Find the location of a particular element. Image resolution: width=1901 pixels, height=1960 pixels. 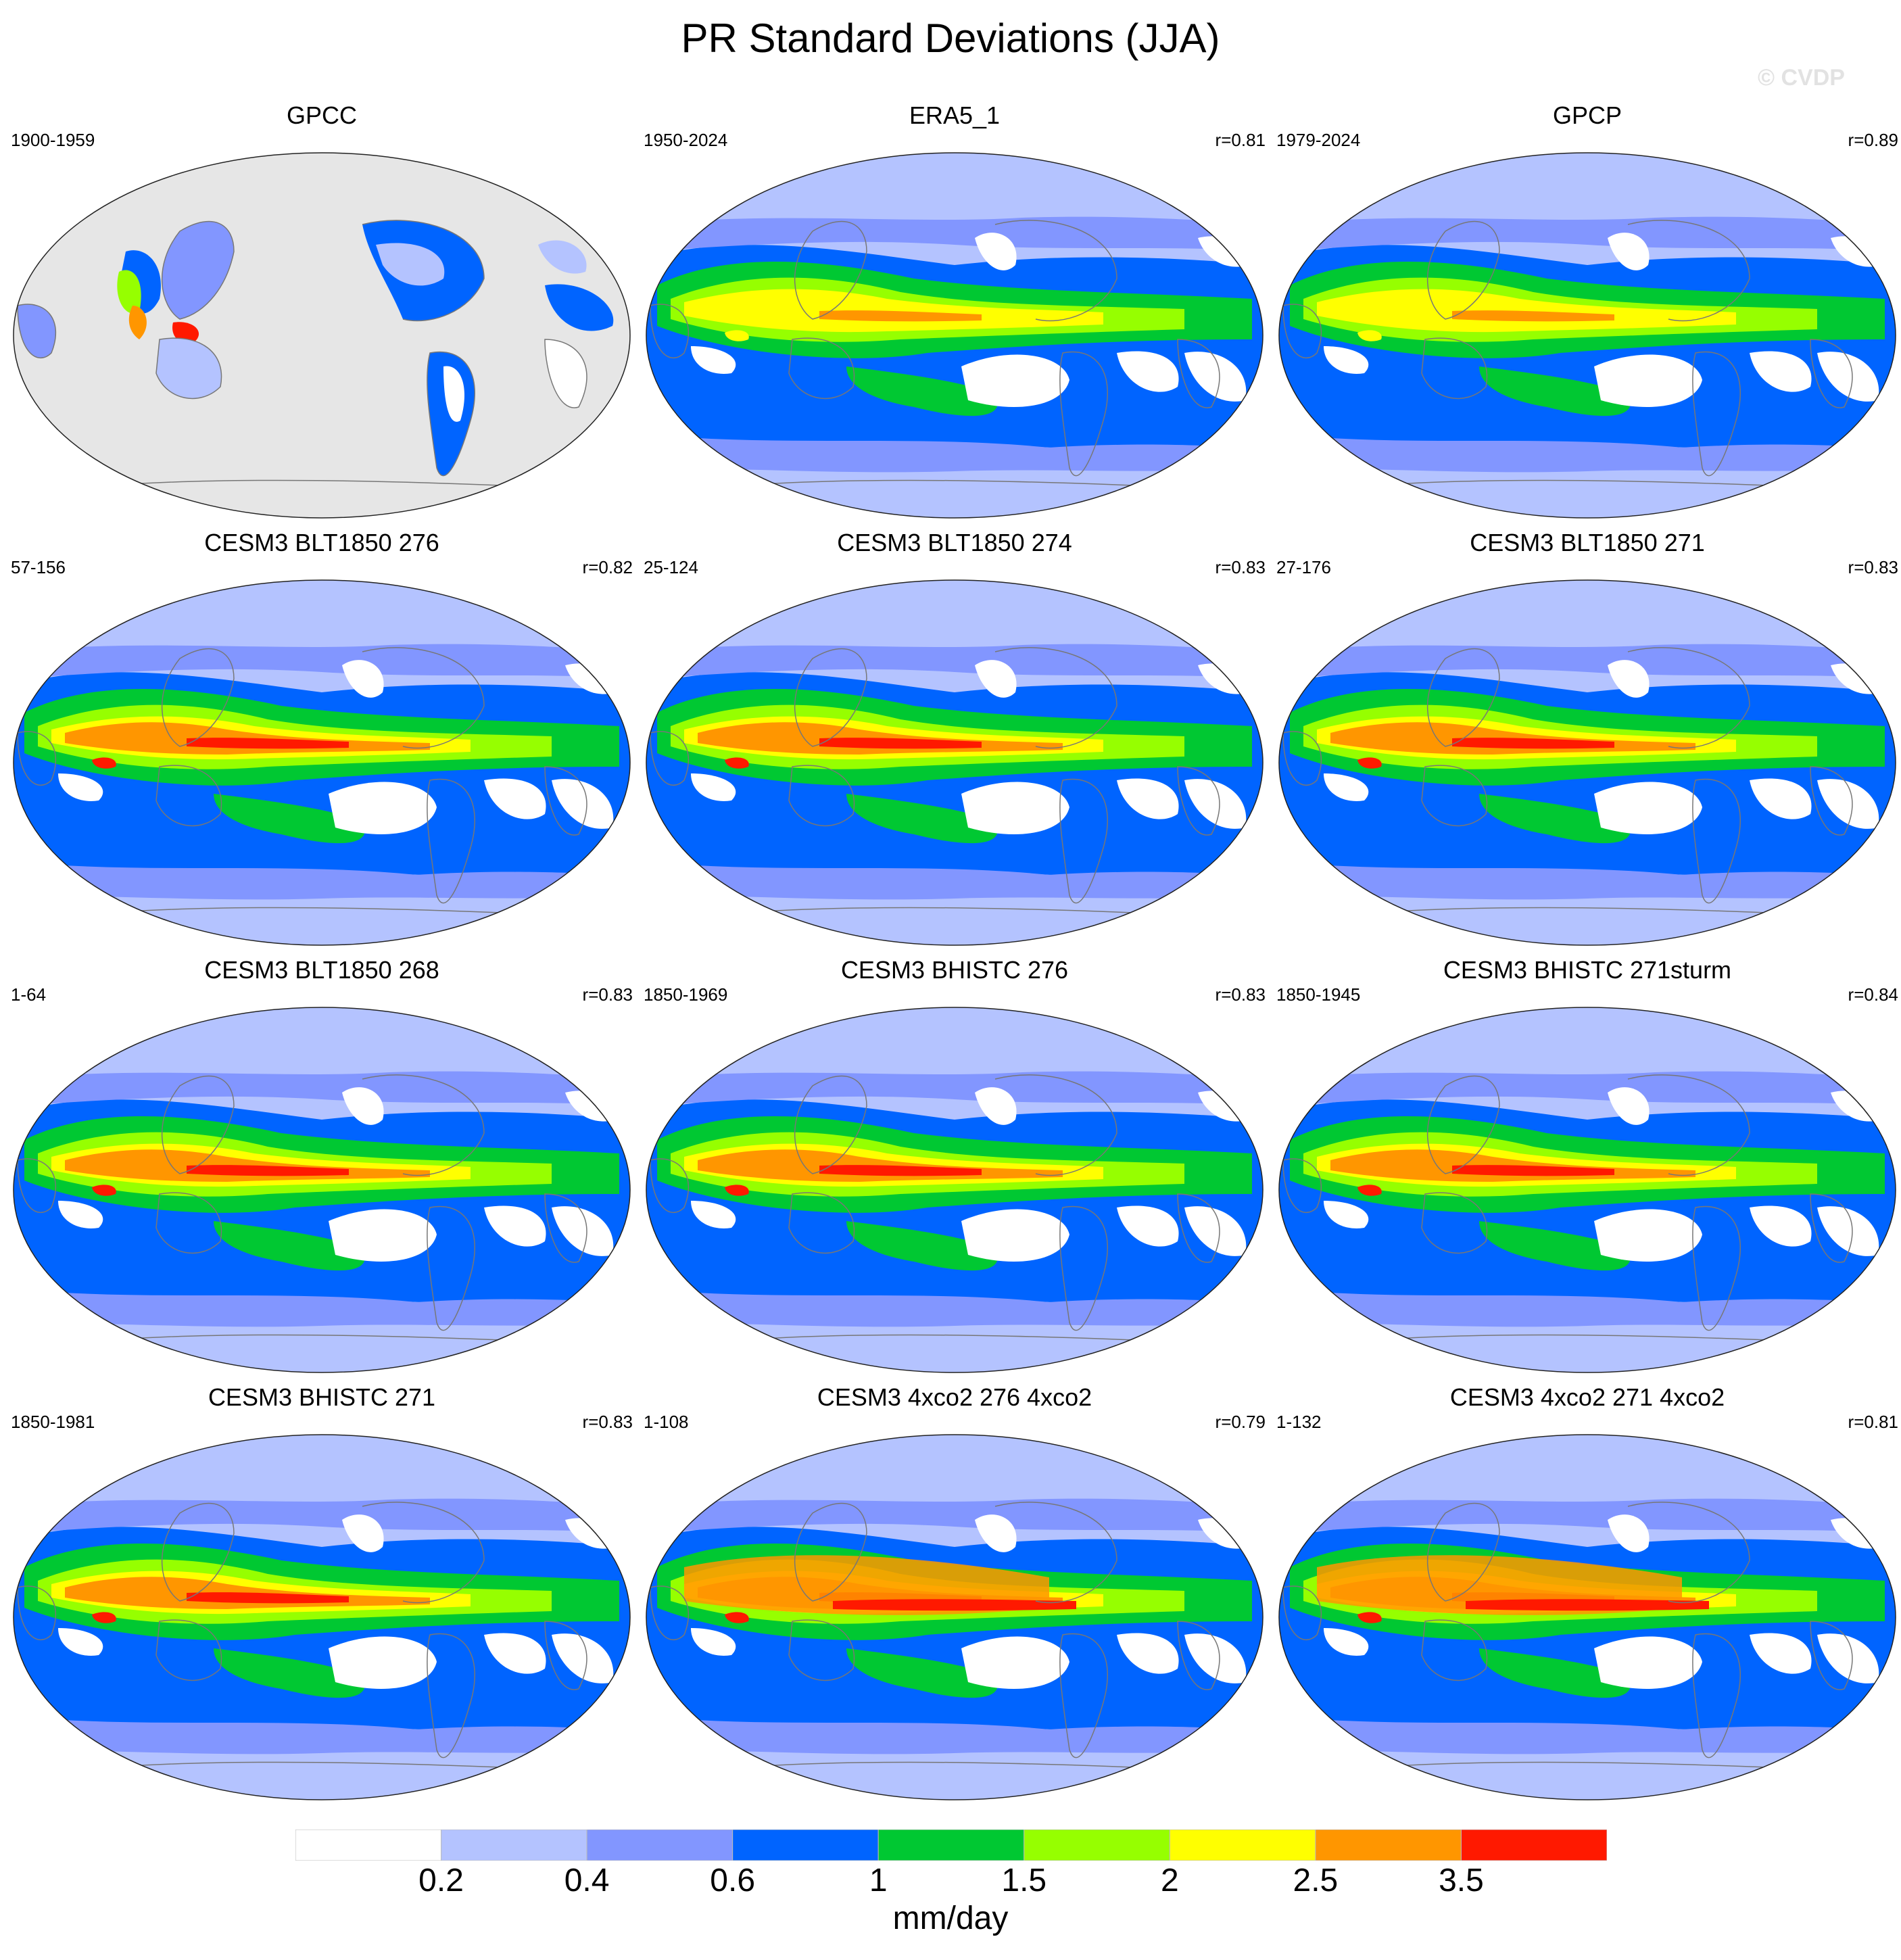

colorbar-tick-label: 0.4 is located at coordinates (587, 1880).